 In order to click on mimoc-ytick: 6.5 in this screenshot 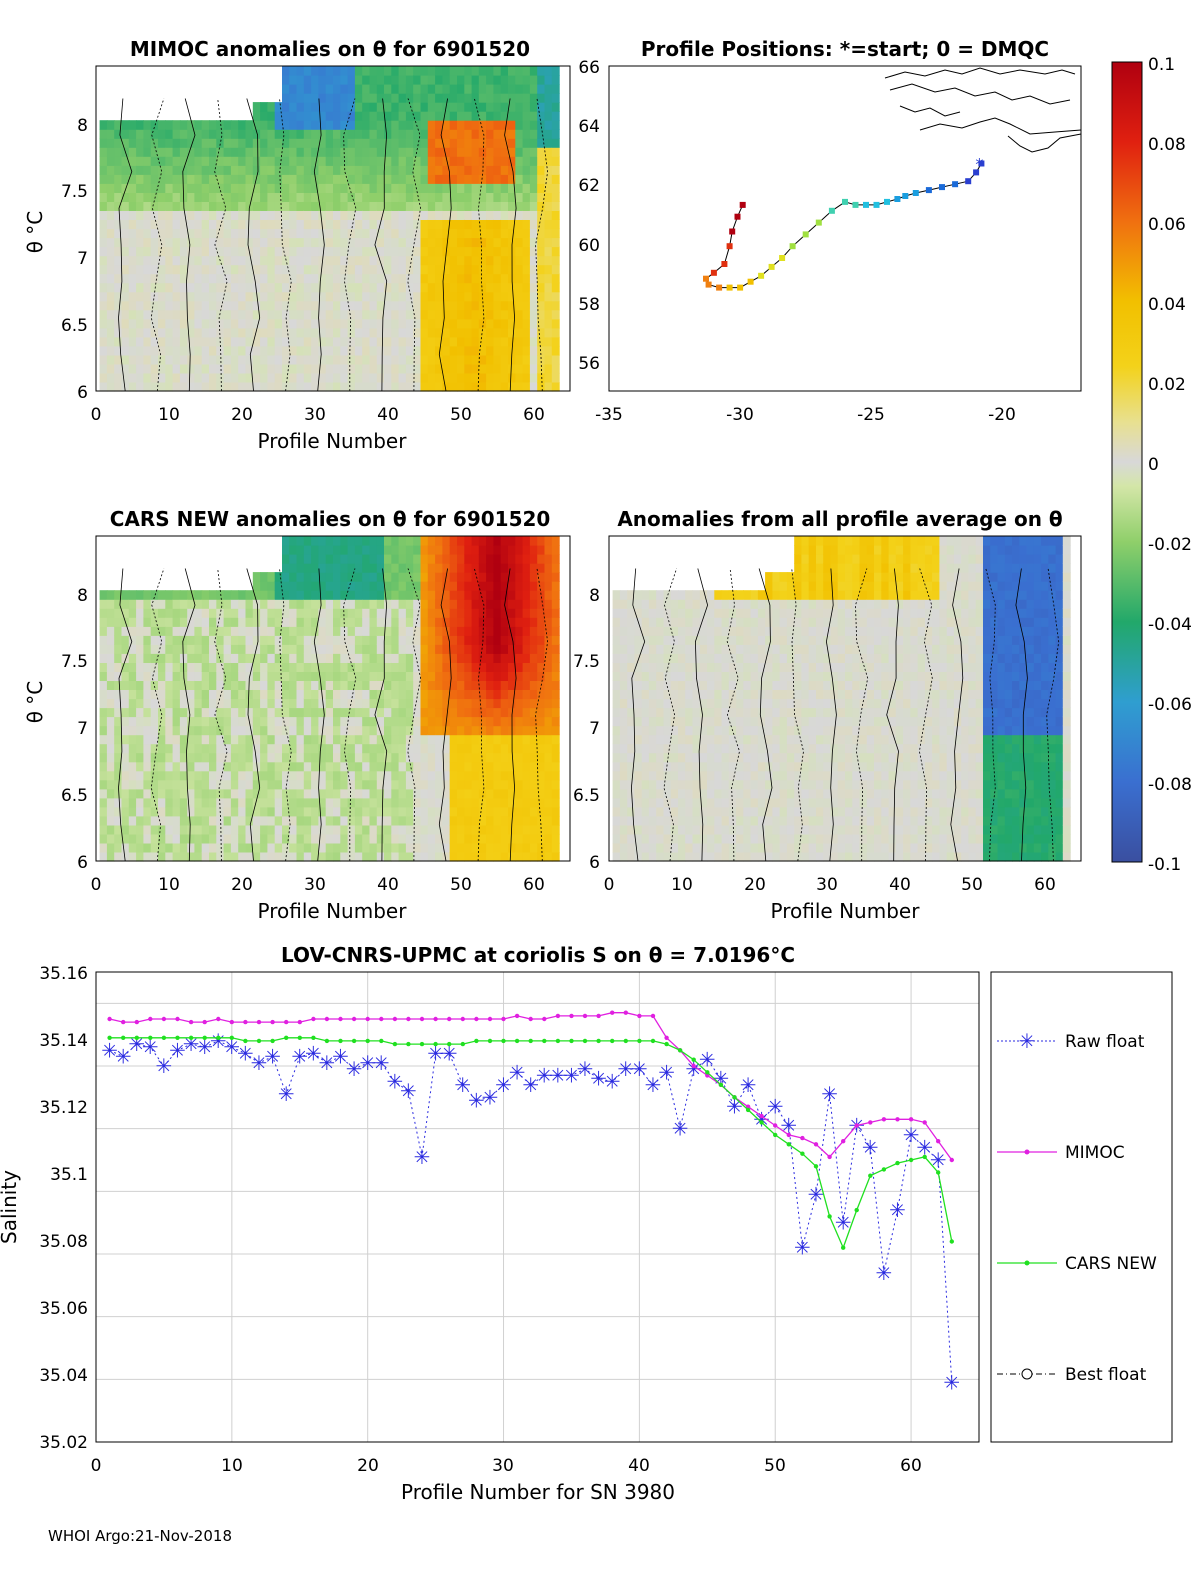, I will do `click(74, 326)`.